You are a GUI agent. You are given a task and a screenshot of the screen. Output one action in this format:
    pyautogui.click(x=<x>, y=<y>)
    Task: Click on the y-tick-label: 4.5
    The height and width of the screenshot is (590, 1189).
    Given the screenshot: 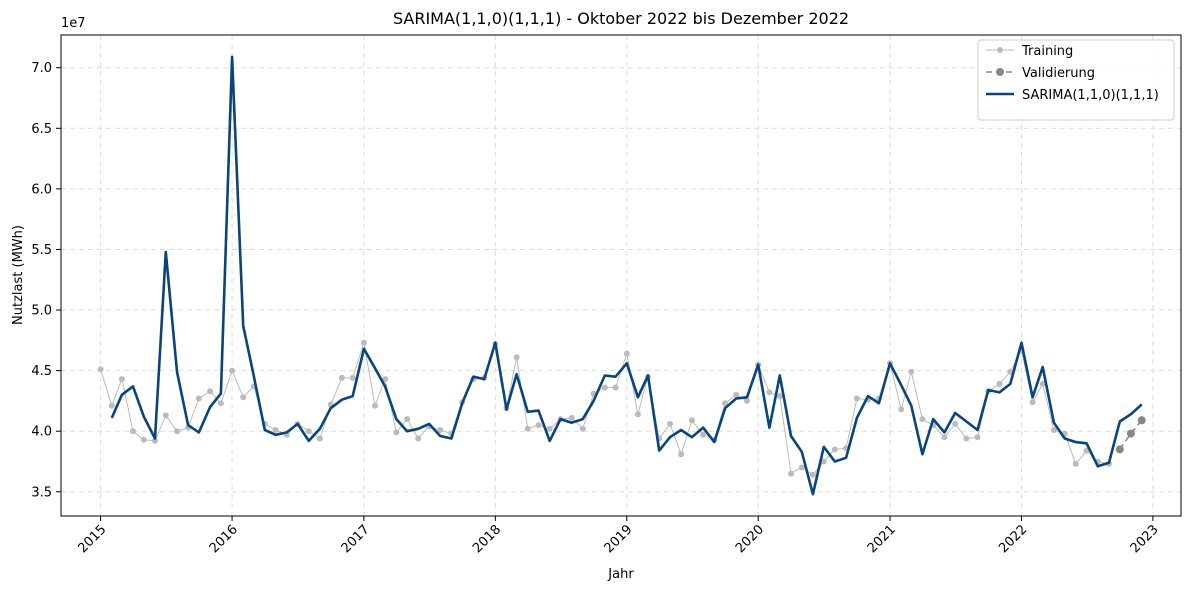 What is the action you would take?
    pyautogui.click(x=41, y=371)
    